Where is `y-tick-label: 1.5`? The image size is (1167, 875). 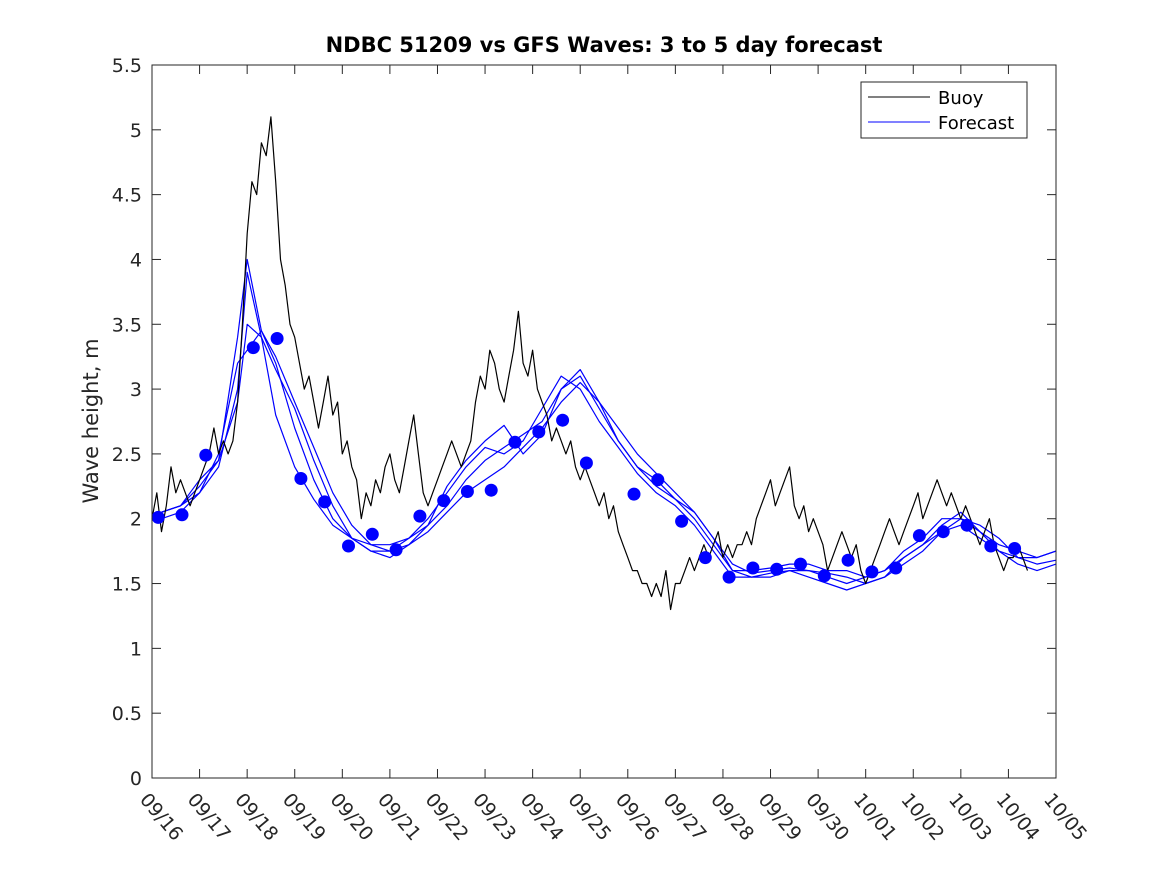
y-tick-label: 1.5 is located at coordinates (127, 585).